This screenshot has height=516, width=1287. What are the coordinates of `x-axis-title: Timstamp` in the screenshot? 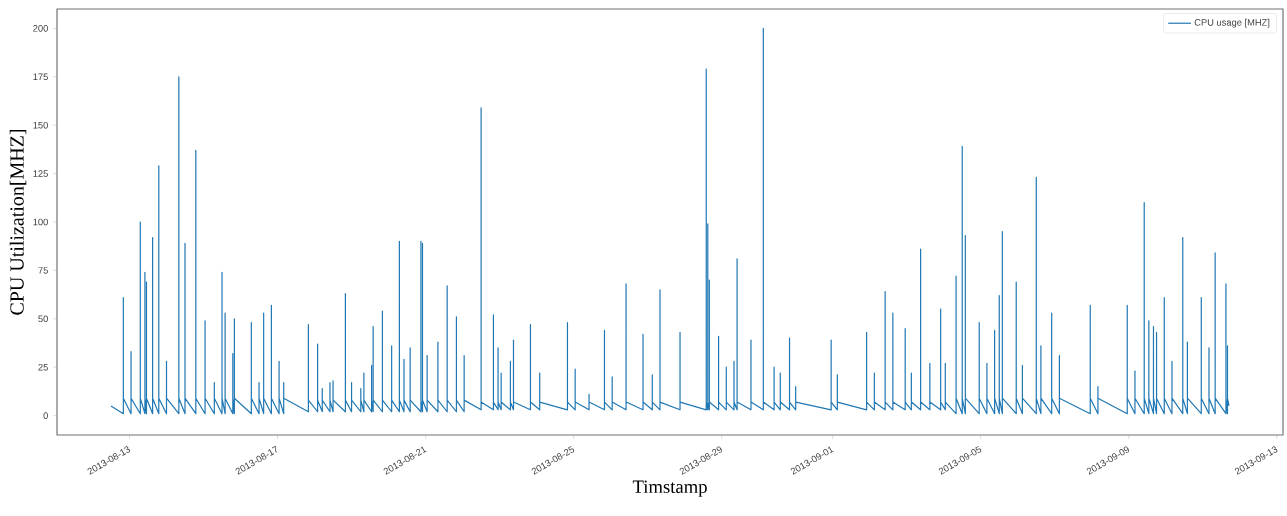 It's located at (669, 488).